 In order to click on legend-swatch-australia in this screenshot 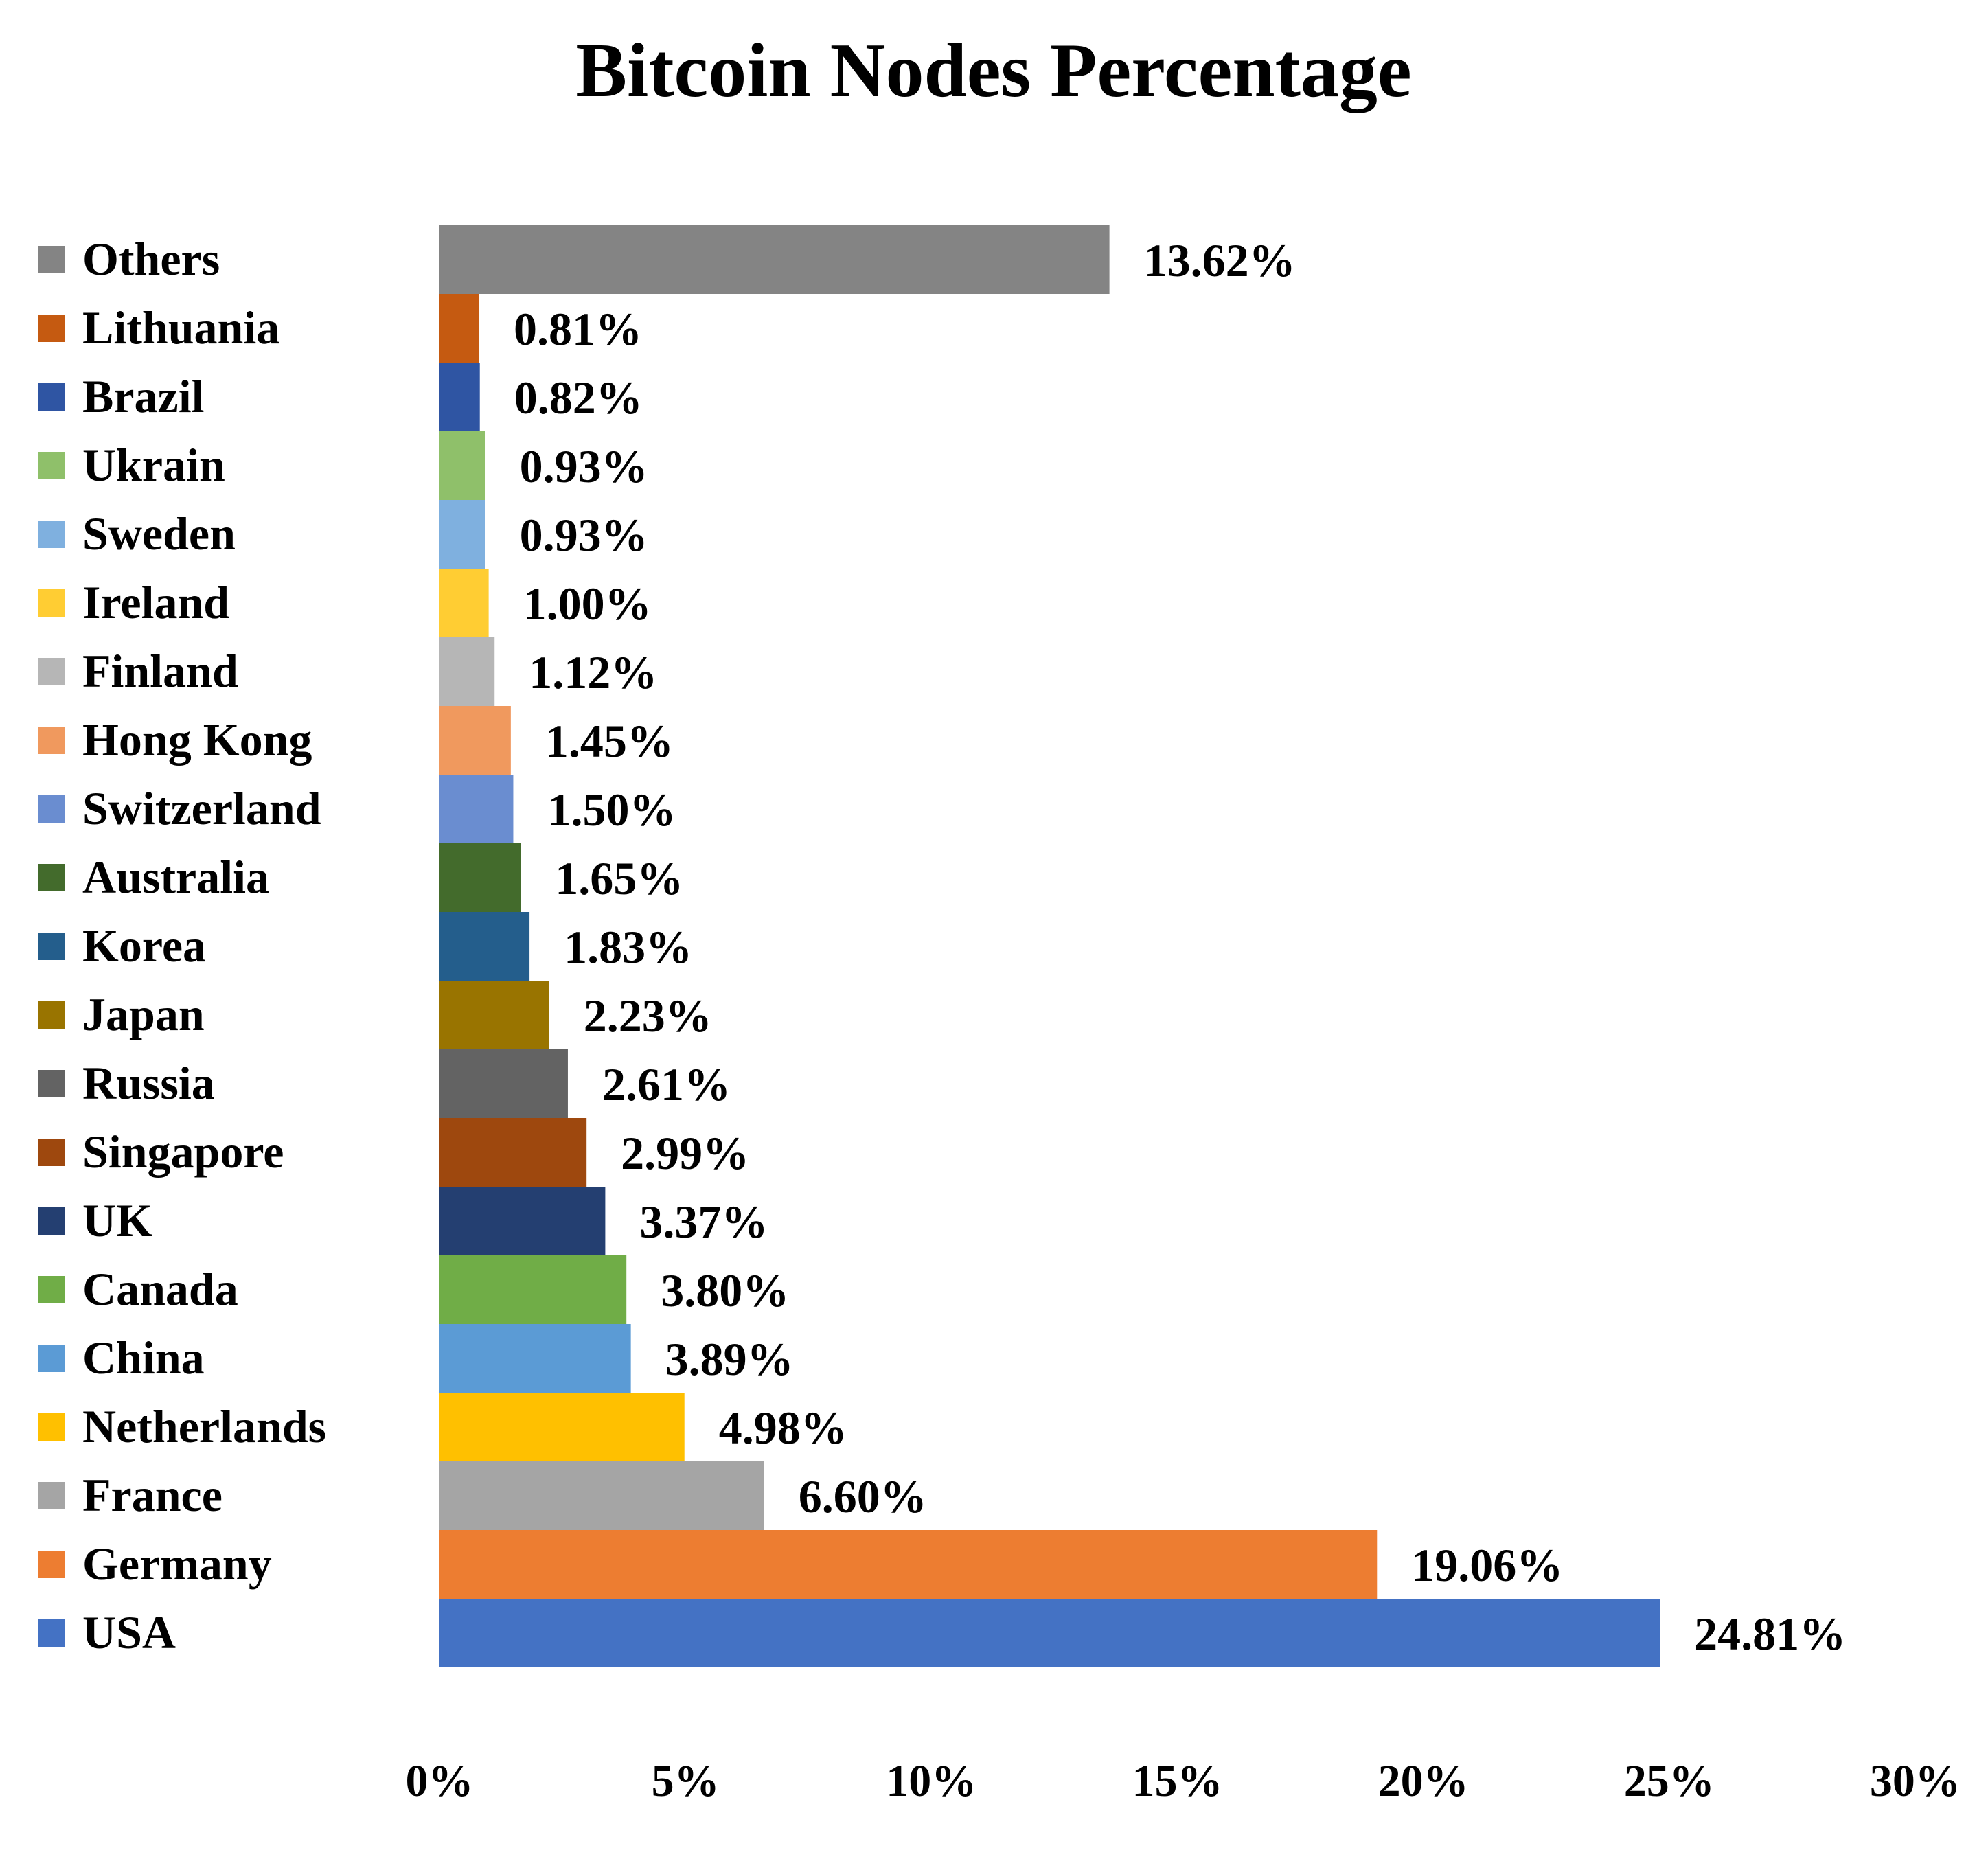, I will do `click(52, 877)`.